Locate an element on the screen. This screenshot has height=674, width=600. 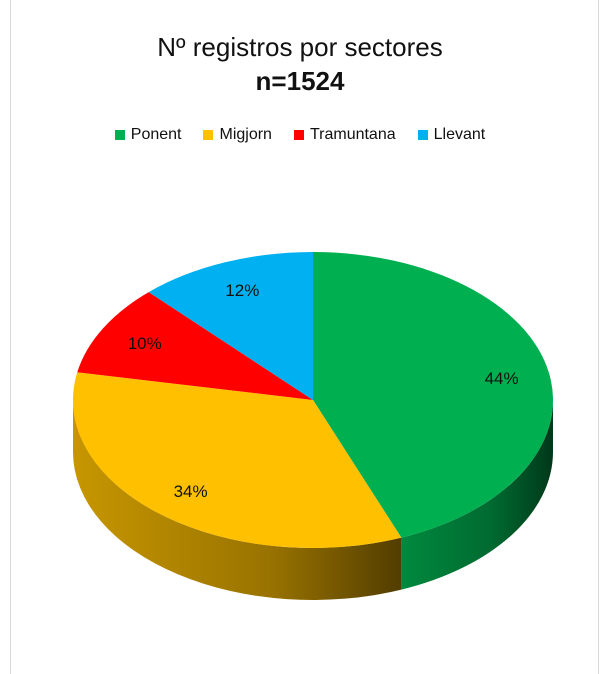
legend-label-migjorn: Migjorn is located at coordinates (245, 134).